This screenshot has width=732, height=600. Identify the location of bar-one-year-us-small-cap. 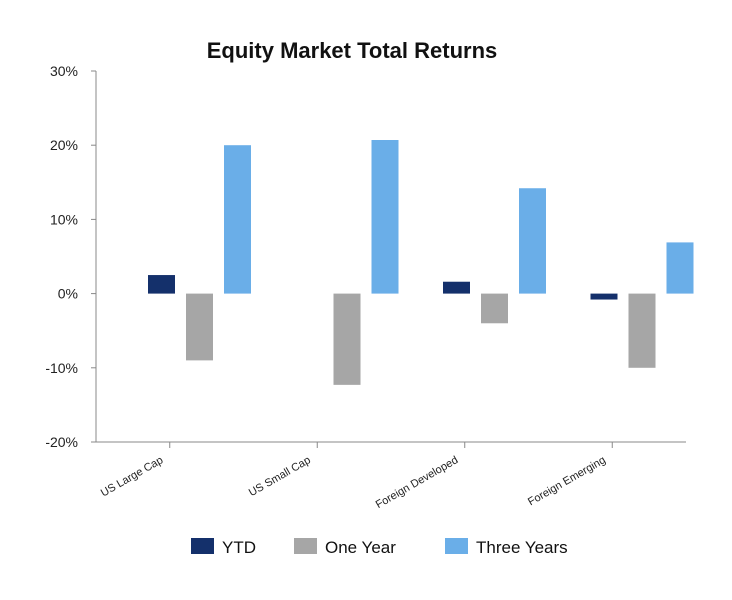
(347, 339).